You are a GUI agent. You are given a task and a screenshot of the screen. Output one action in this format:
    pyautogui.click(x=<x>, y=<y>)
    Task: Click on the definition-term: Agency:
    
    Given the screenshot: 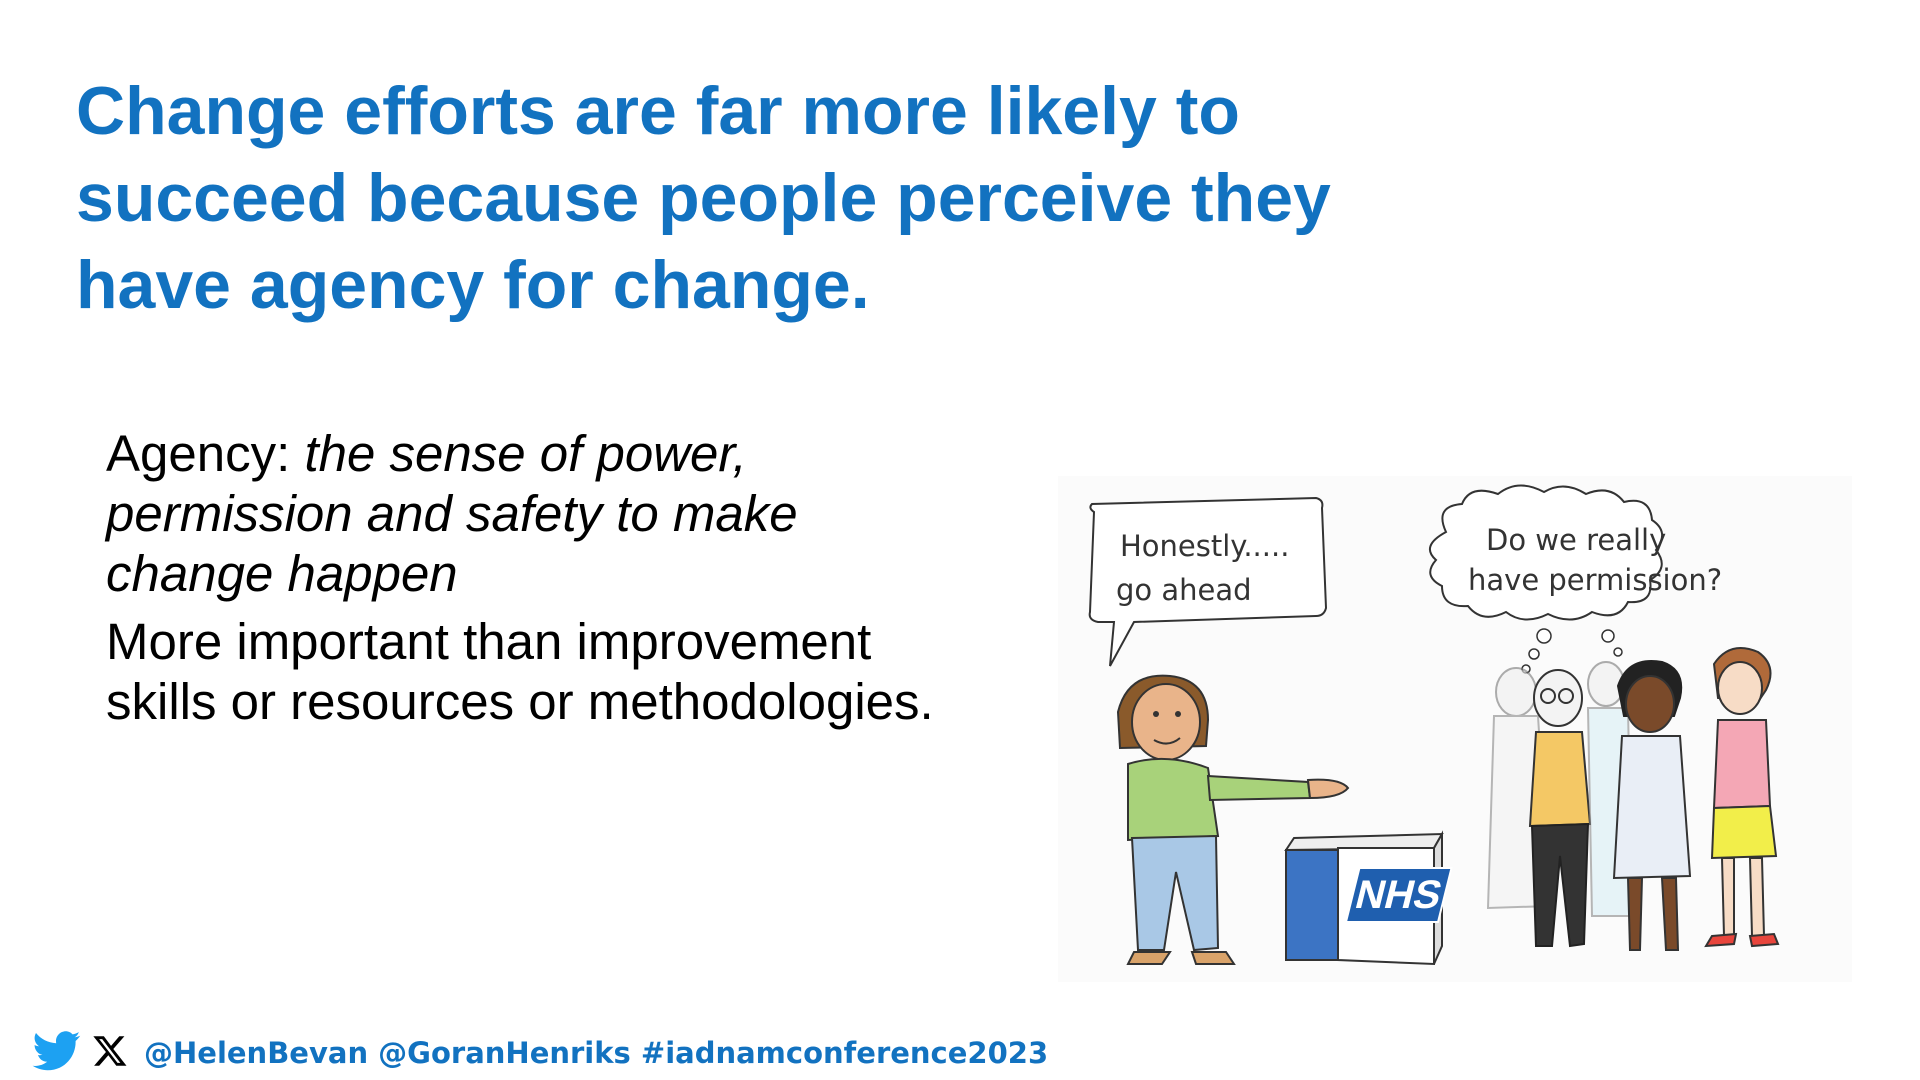 What is the action you would take?
    pyautogui.click(x=198, y=453)
    